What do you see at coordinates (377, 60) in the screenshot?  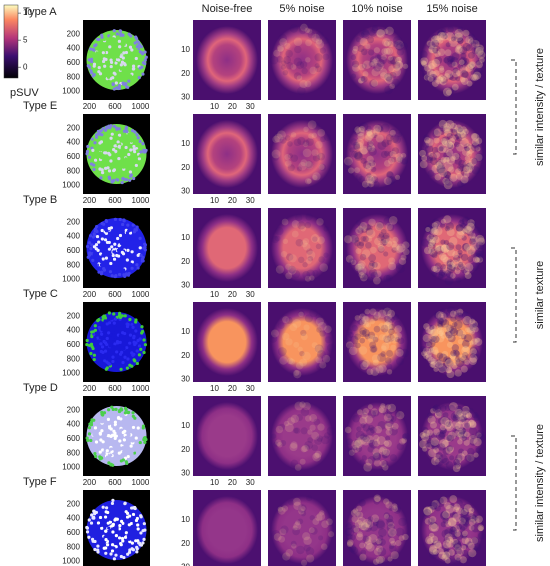 I see `pet-image` at bounding box center [377, 60].